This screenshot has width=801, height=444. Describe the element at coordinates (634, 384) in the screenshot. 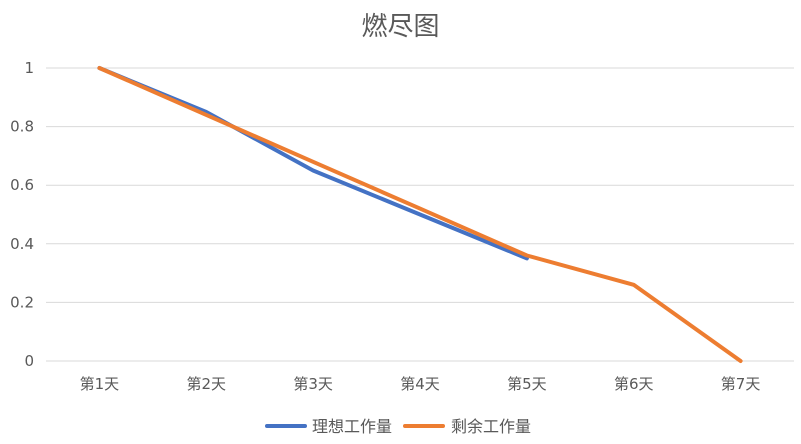

I see `x-tick-label: 第6天` at that location.